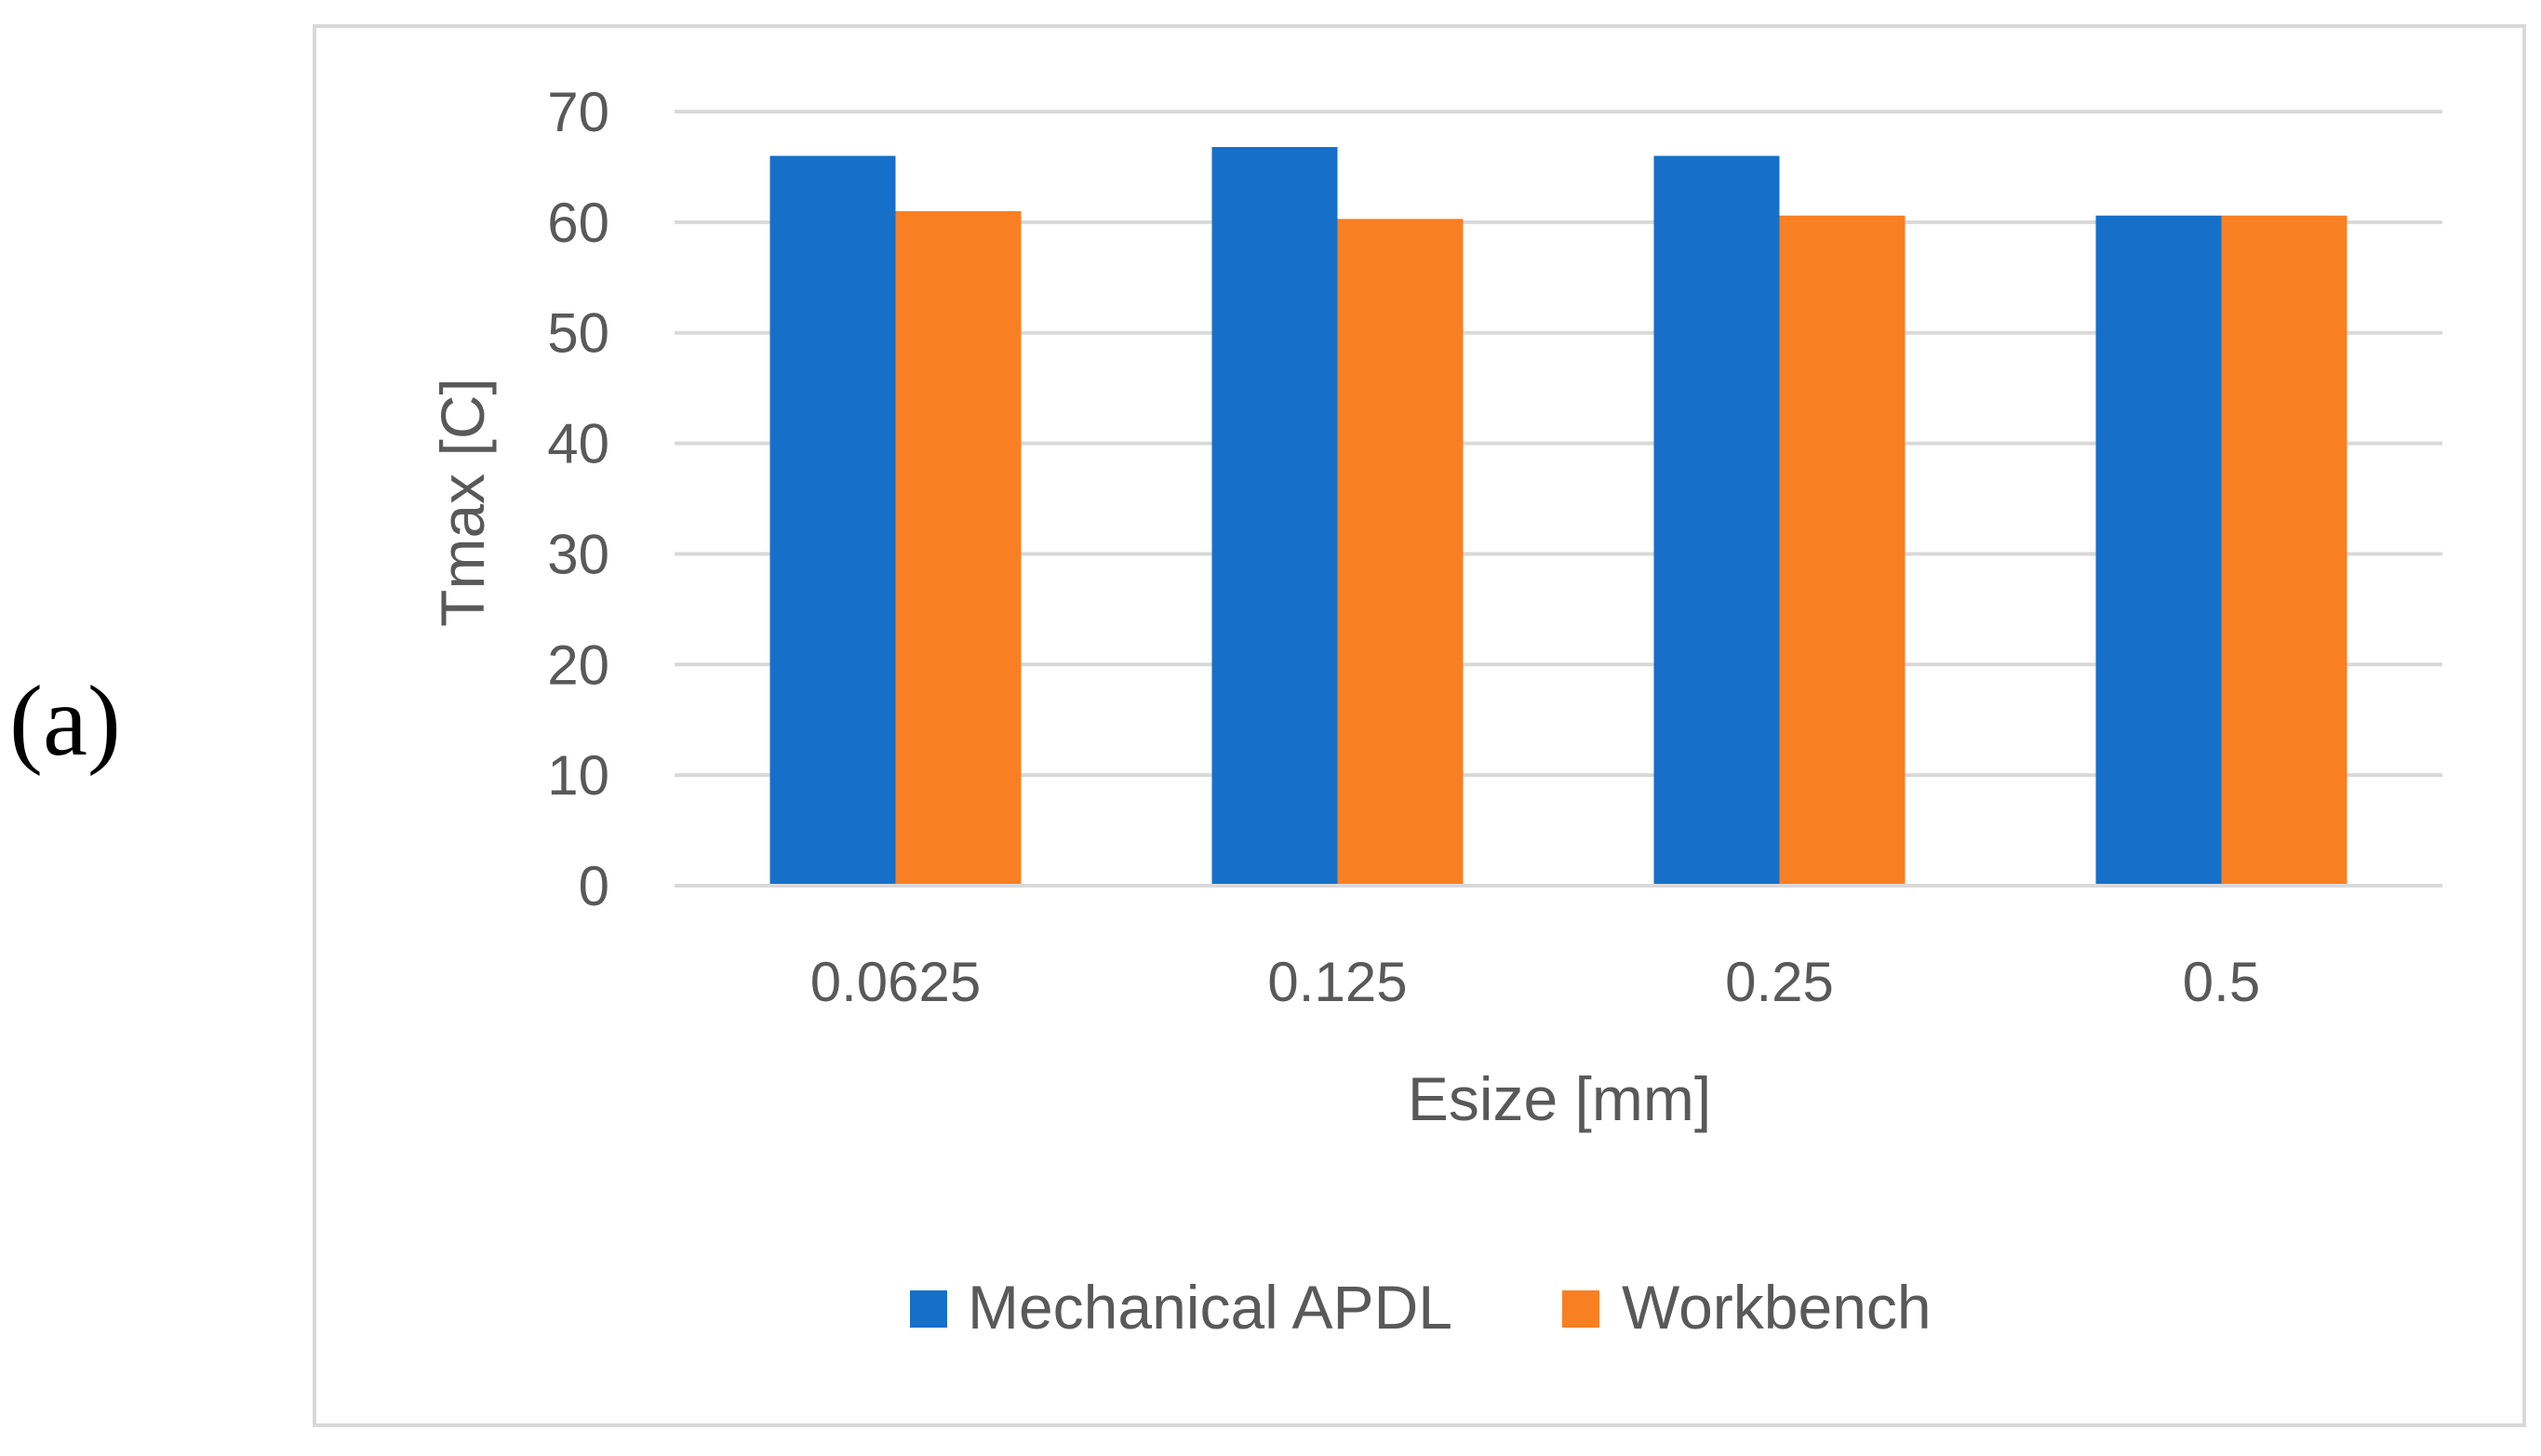 The width and height of the screenshot is (2541, 1456). I want to click on bar-mechanical-apdl-0.5, so click(2158, 550).